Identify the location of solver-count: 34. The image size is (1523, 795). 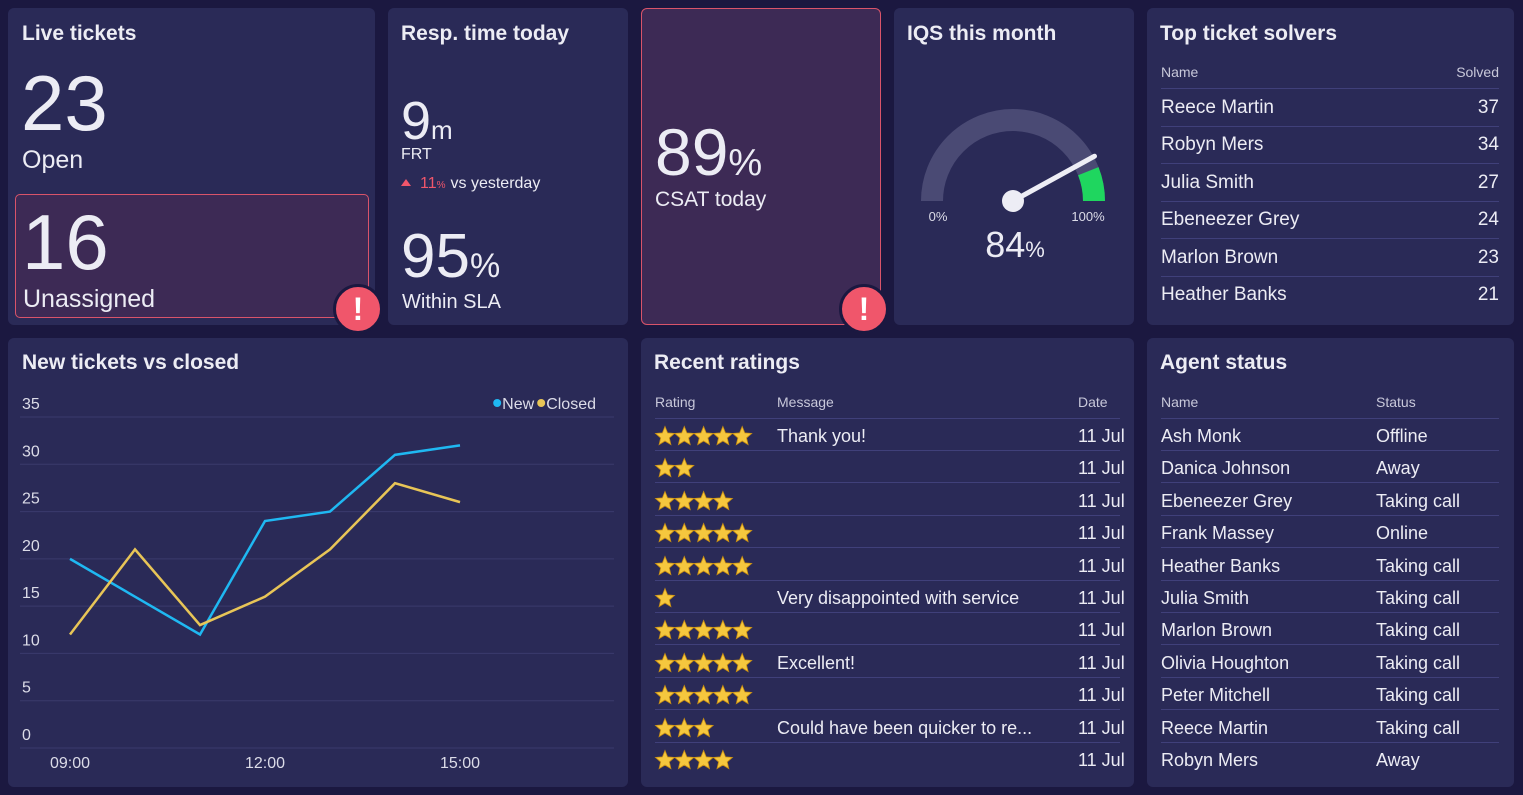
(1488, 145).